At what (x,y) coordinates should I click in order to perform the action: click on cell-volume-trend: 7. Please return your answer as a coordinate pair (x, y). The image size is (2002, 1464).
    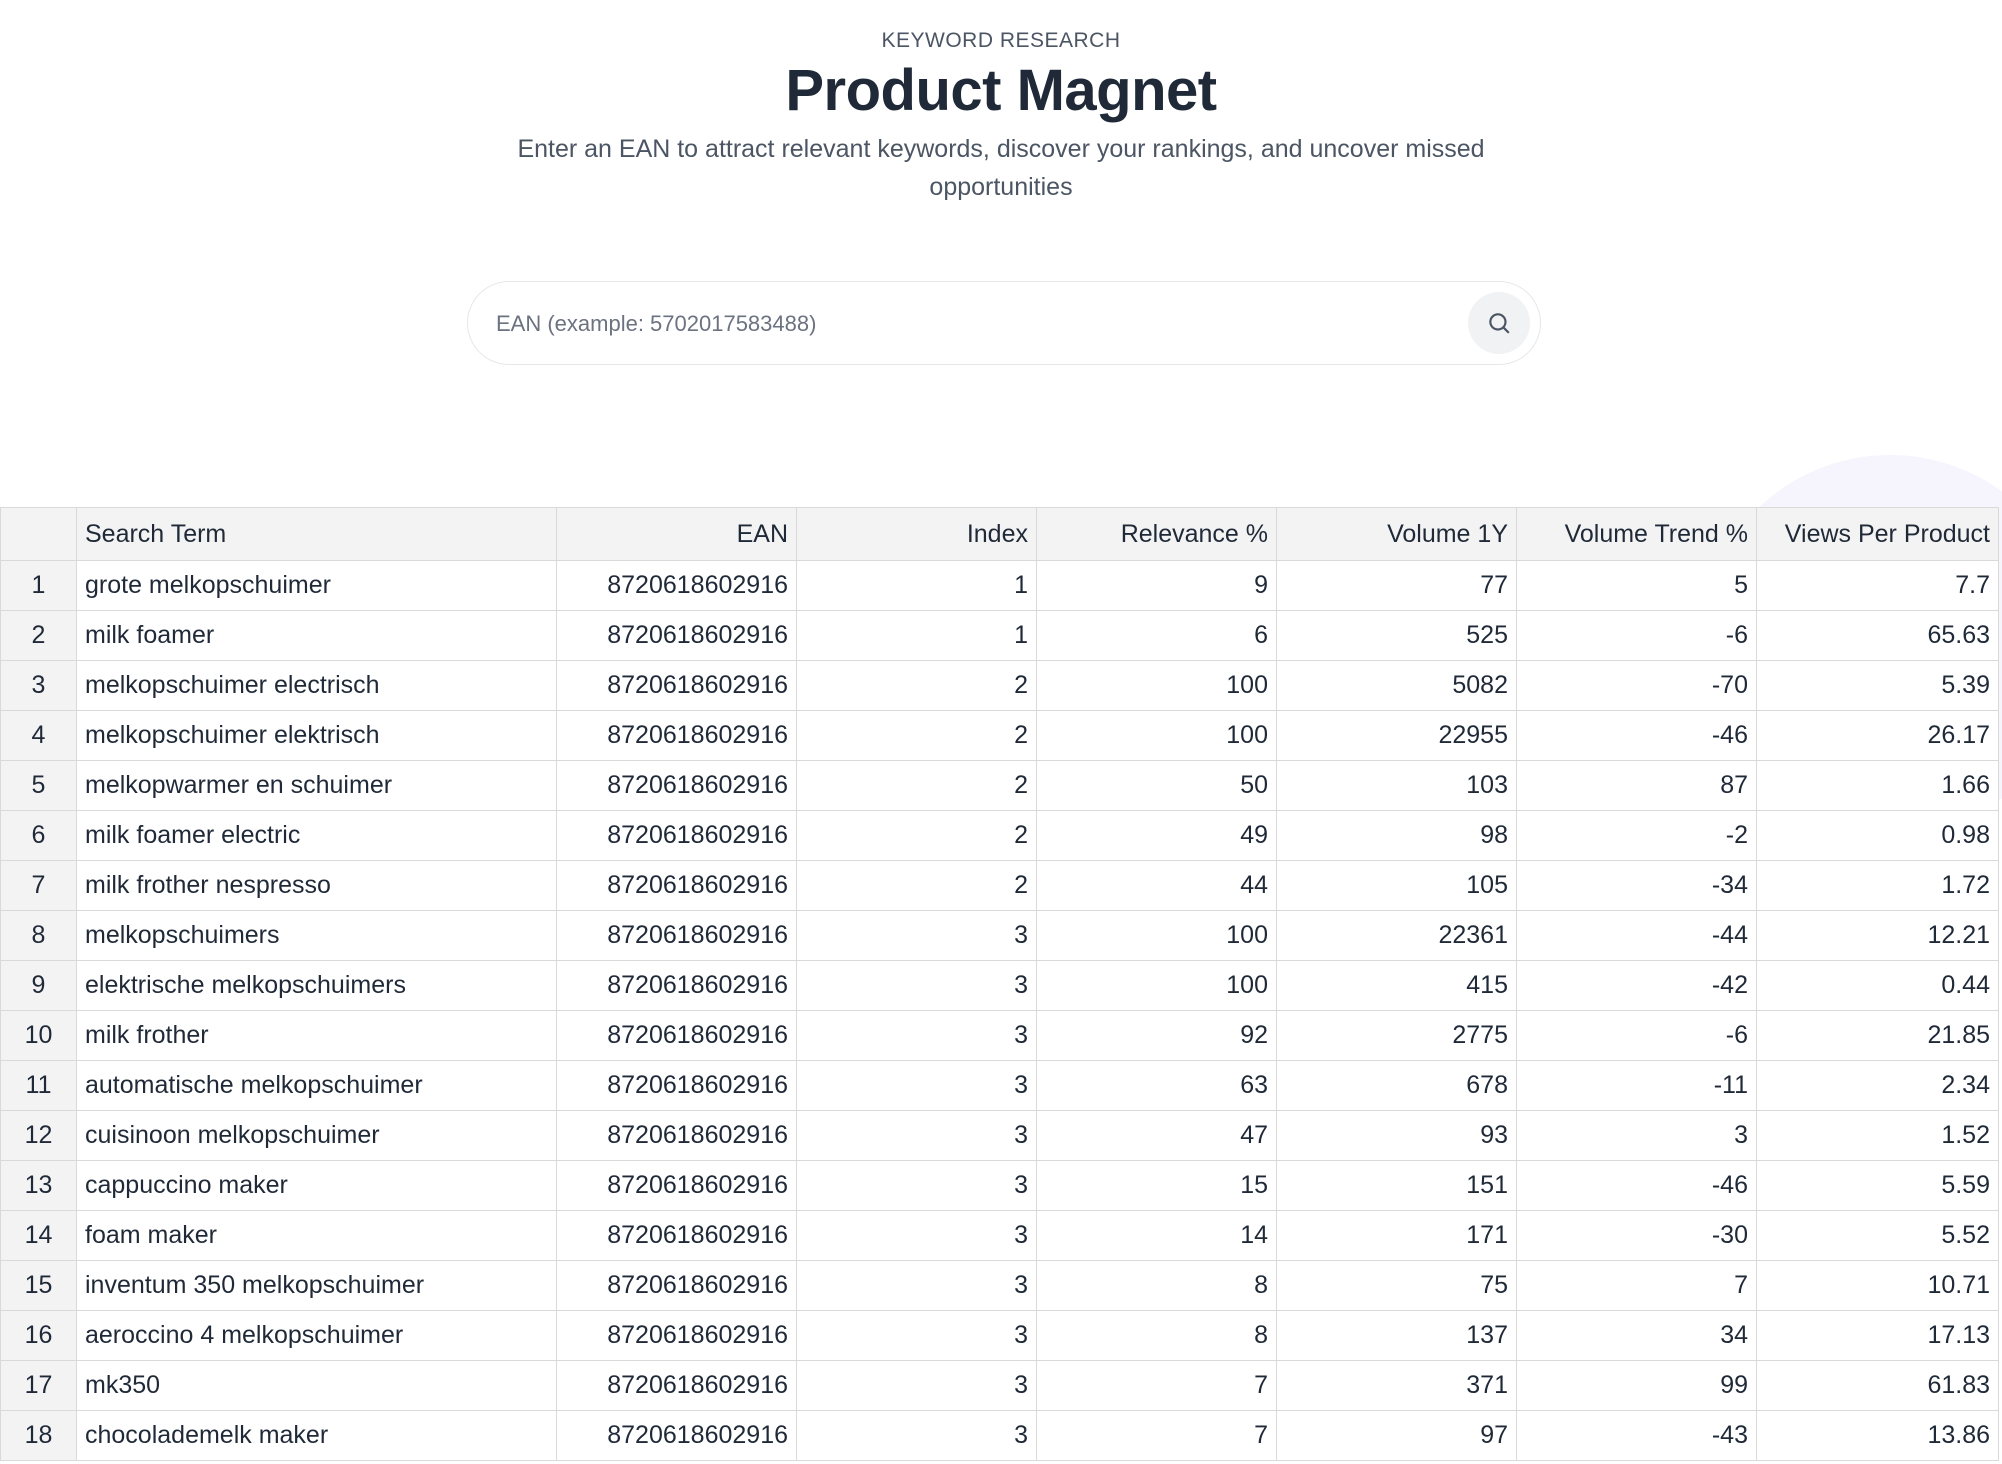
    Looking at the image, I should click on (1636, 1285).